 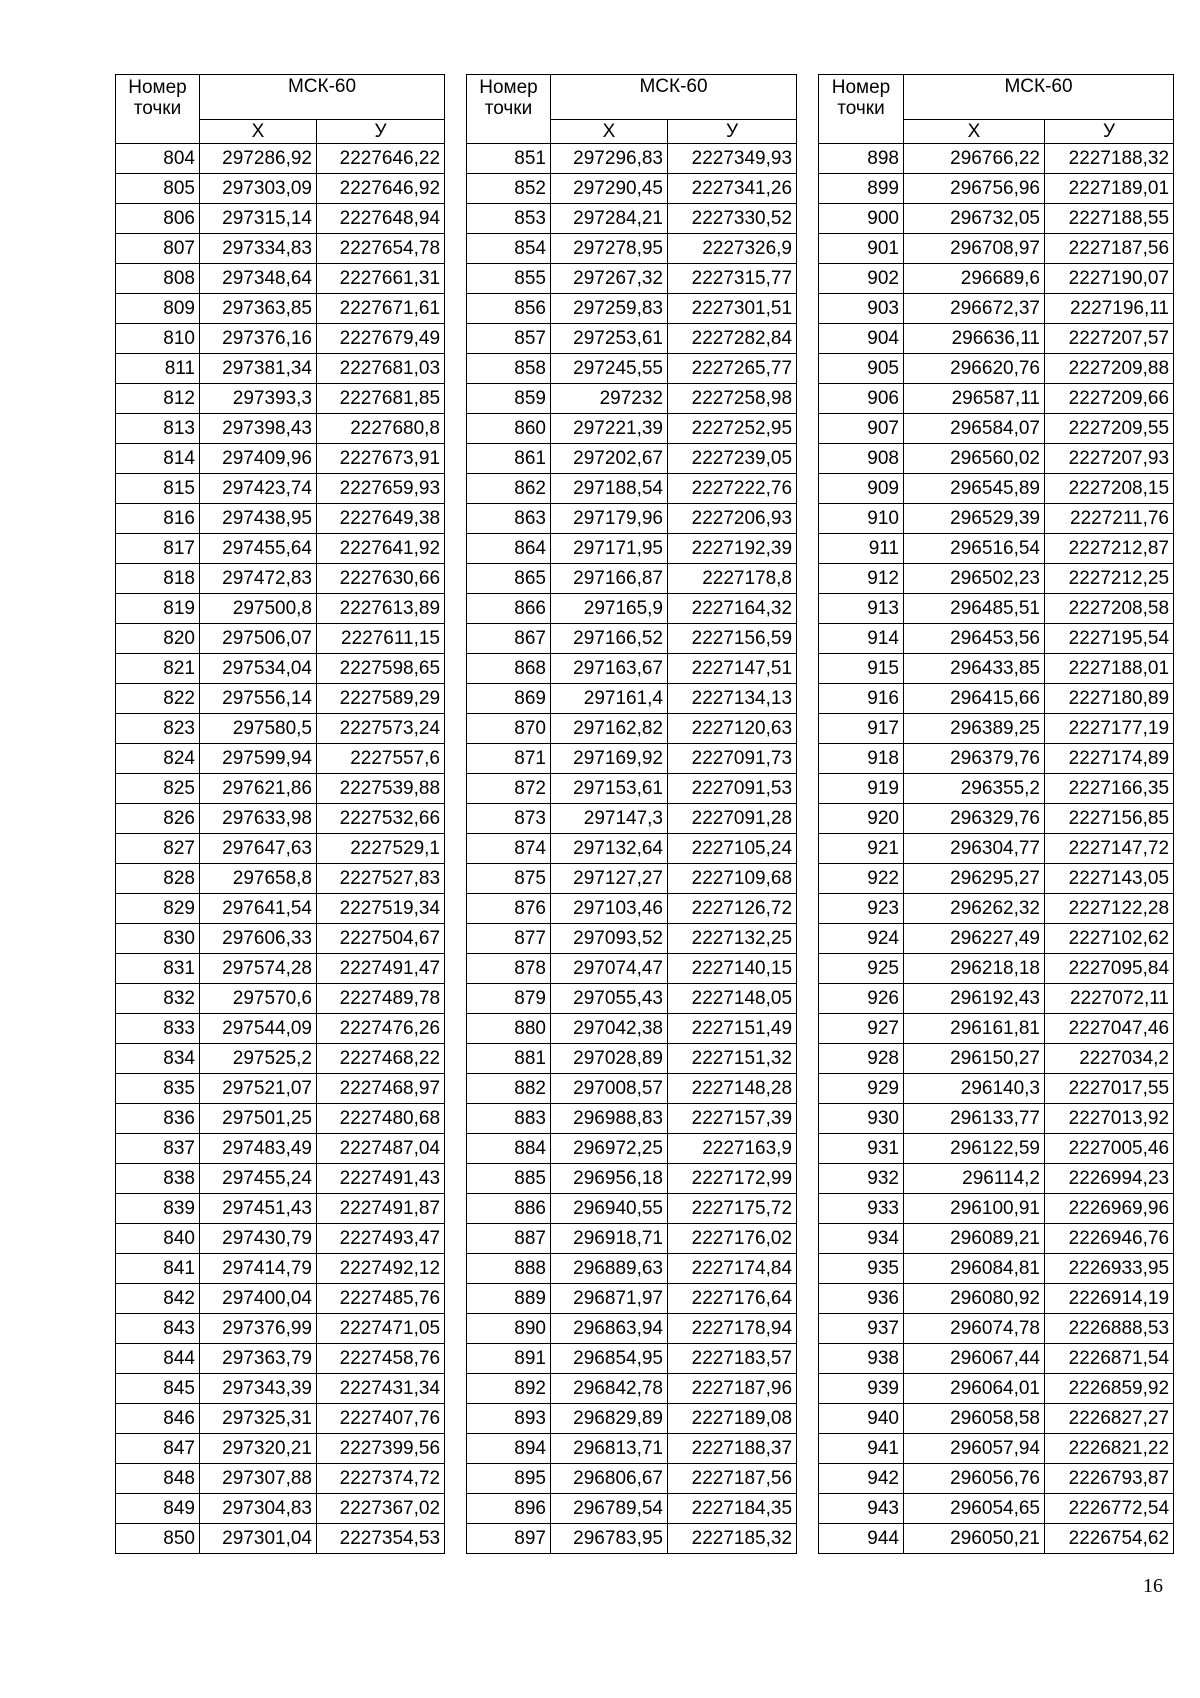 What do you see at coordinates (258, 131) in the screenshot?
I see `header-x: Х` at bounding box center [258, 131].